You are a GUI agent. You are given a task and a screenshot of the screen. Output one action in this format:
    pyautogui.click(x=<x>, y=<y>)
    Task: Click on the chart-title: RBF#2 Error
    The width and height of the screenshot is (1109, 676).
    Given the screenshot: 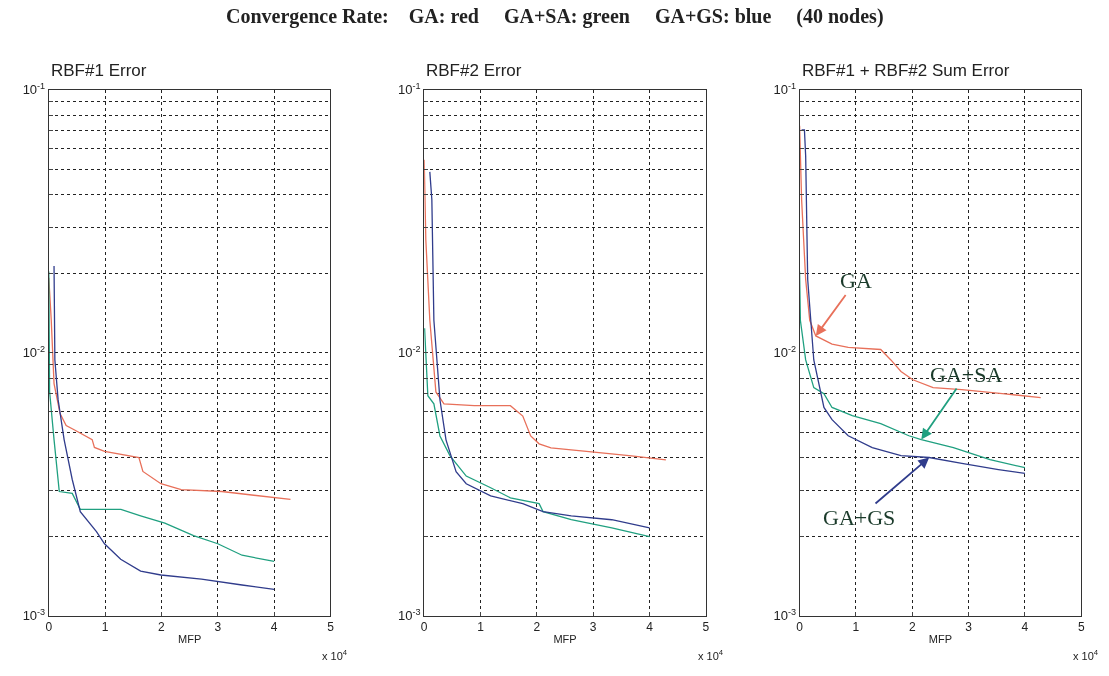 What is the action you would take?
    pyautogui.click(x=474, y=70)
    